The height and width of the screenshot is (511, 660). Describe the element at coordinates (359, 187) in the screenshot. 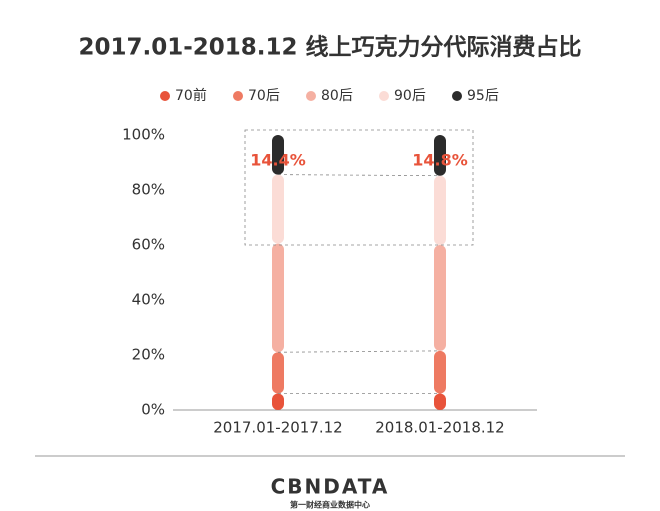

I see `highlight-box` at that location.